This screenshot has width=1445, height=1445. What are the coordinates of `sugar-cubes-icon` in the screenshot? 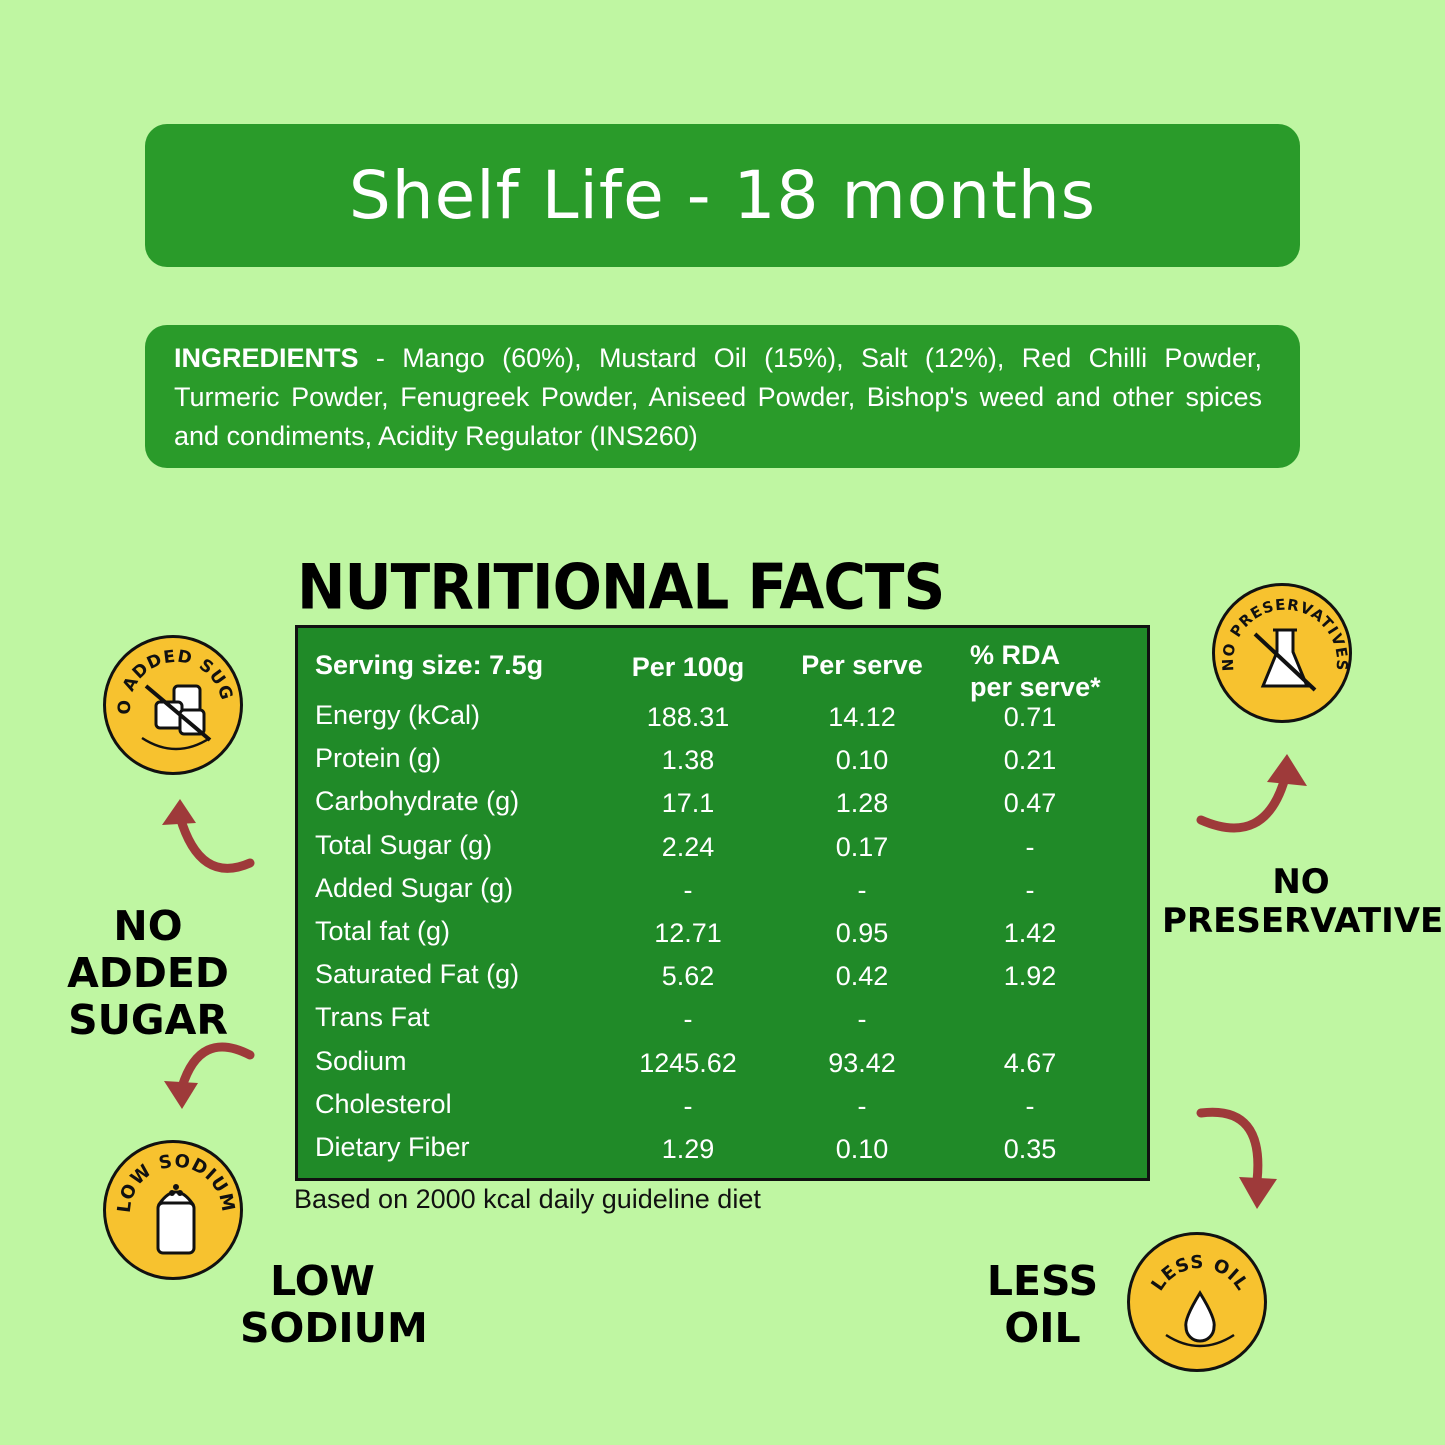 It's located at (178, 713).